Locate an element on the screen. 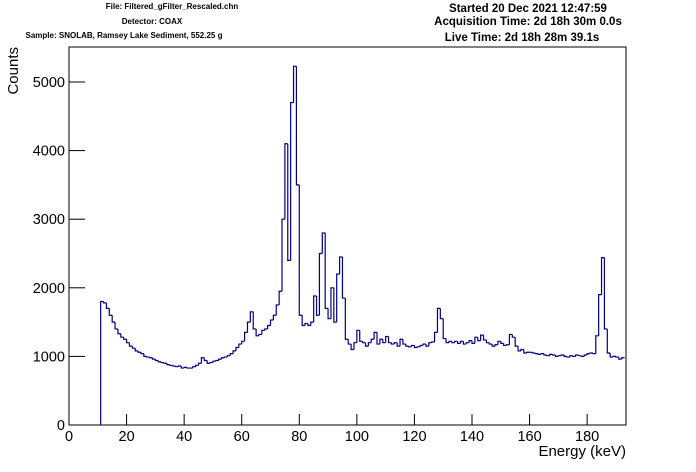  header-started: Started 20 Dec 2021 12:47:59 is located at coordinates (528, 9).